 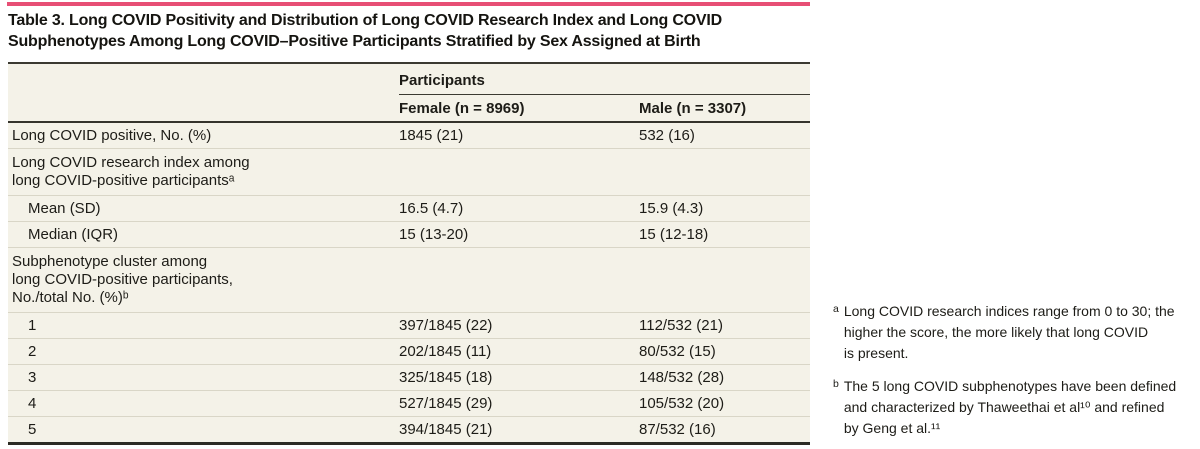 What do you see at coordinates (112, 135) in the screenshot?
I see `row-label: Long COVID positive, No. (%)` at bounding box center [112, 135].